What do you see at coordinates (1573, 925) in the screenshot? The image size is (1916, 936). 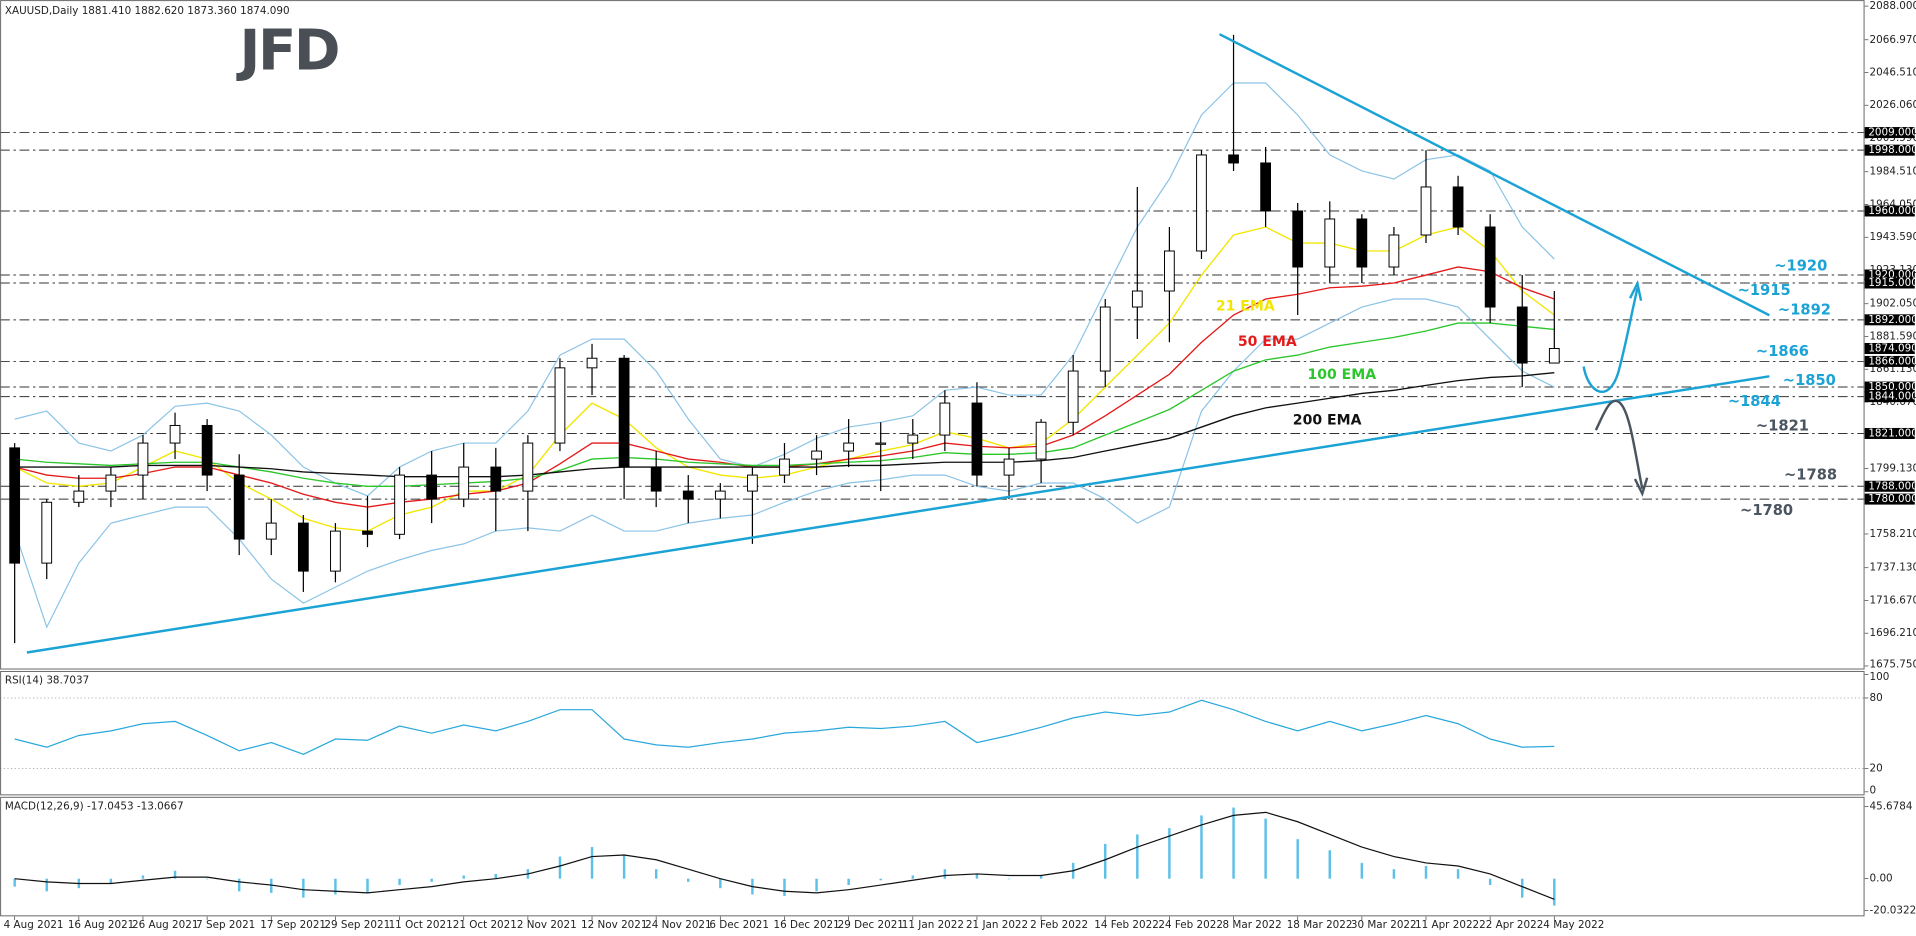 I see `x-tick-label: 4 May 2022` at bounding box center [1573, 925].